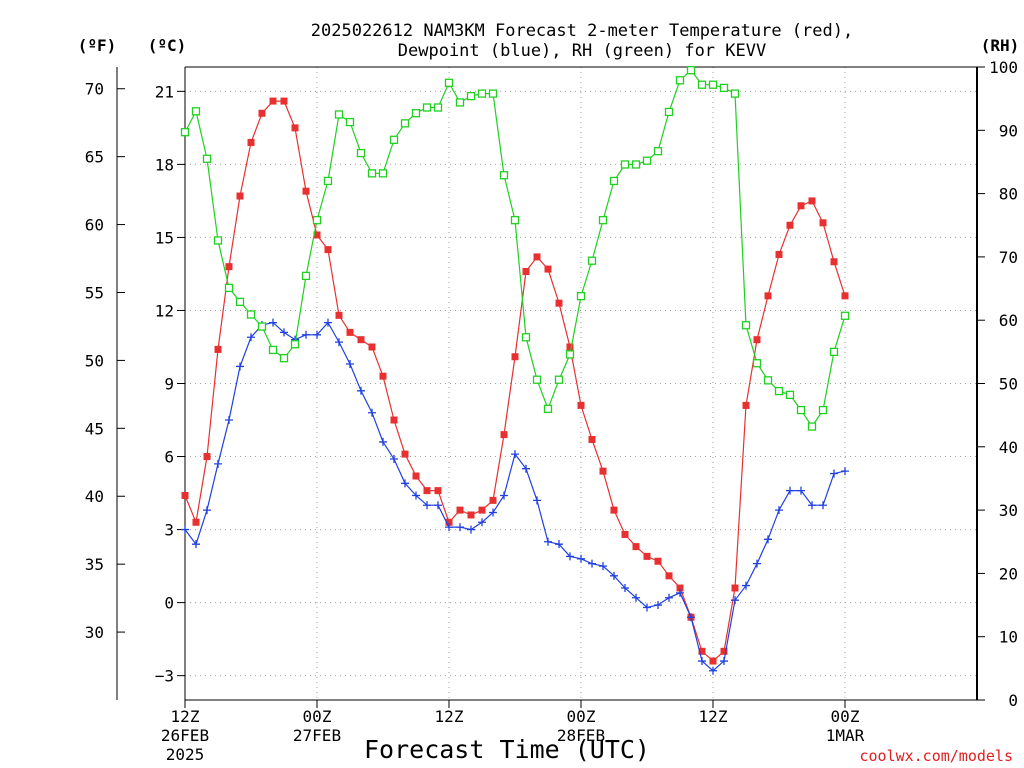  I want to click on fahrenheit-tick-label: 50, so click(94, 360).